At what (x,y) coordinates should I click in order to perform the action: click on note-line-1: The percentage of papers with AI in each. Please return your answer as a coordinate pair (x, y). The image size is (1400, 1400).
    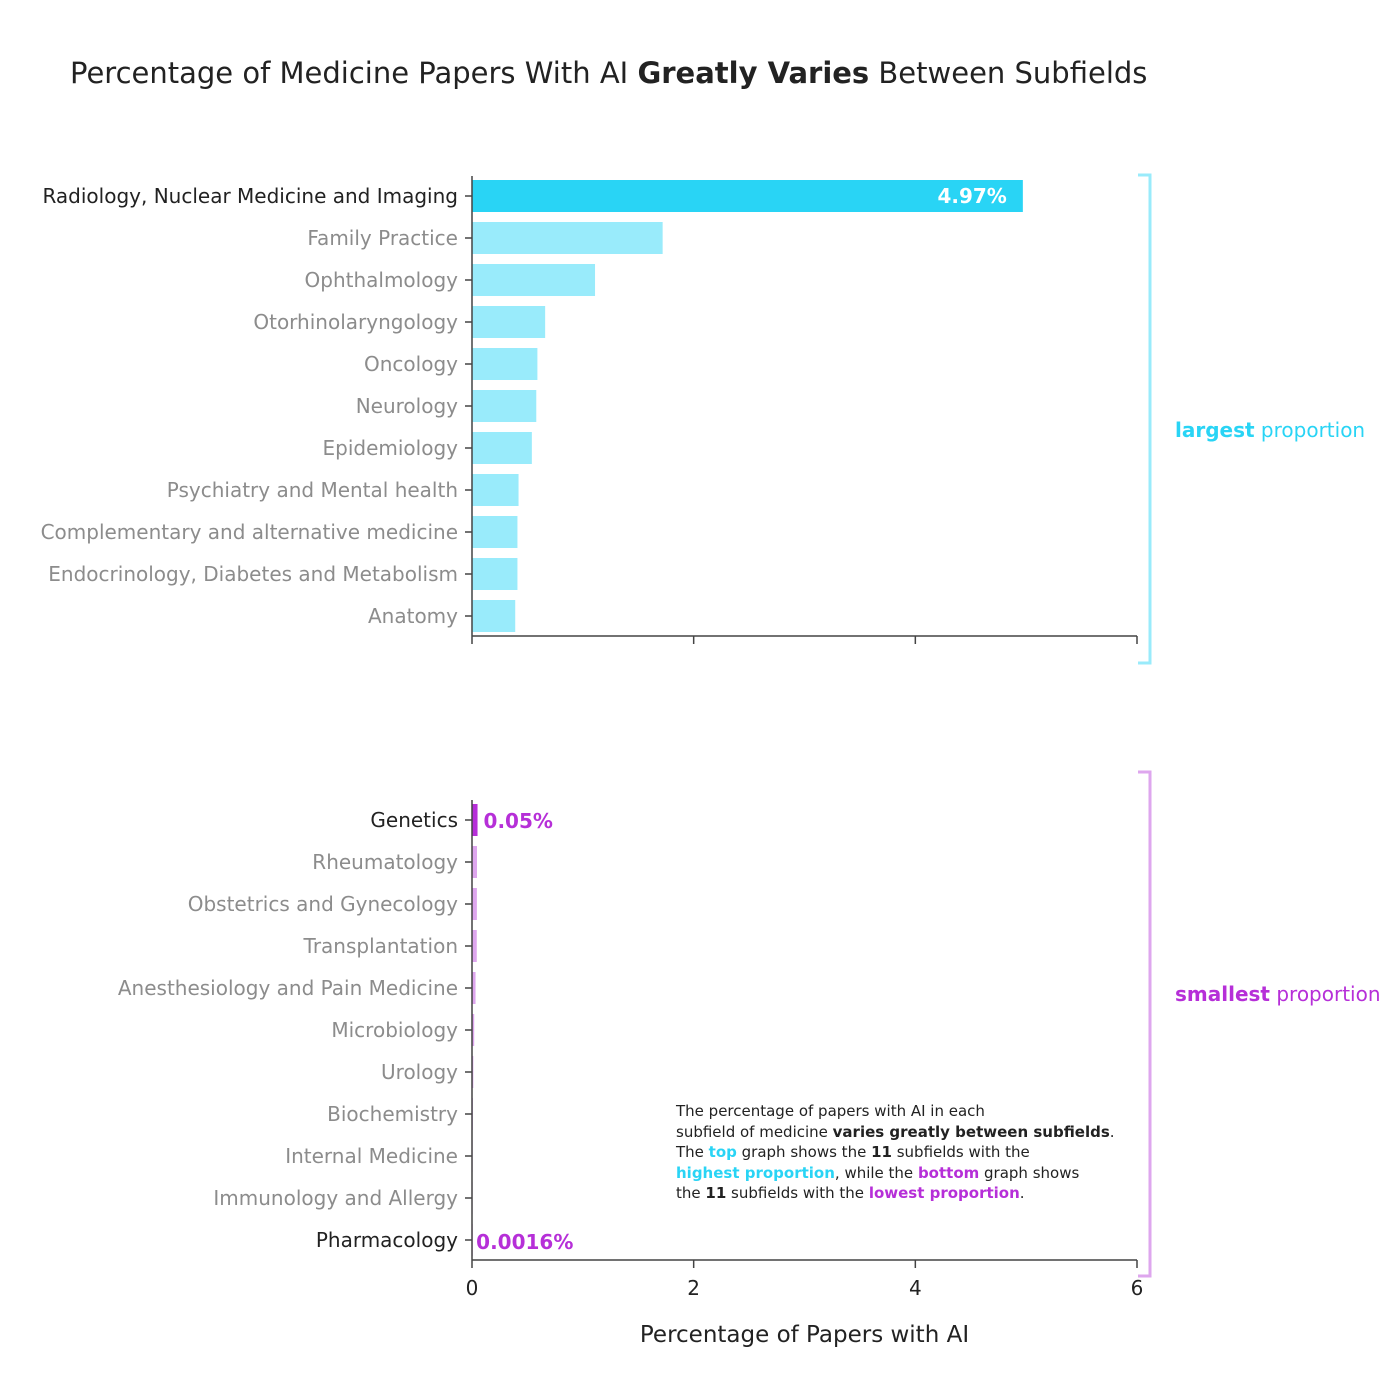
    Looking at the image, I should click on (916, 1111).